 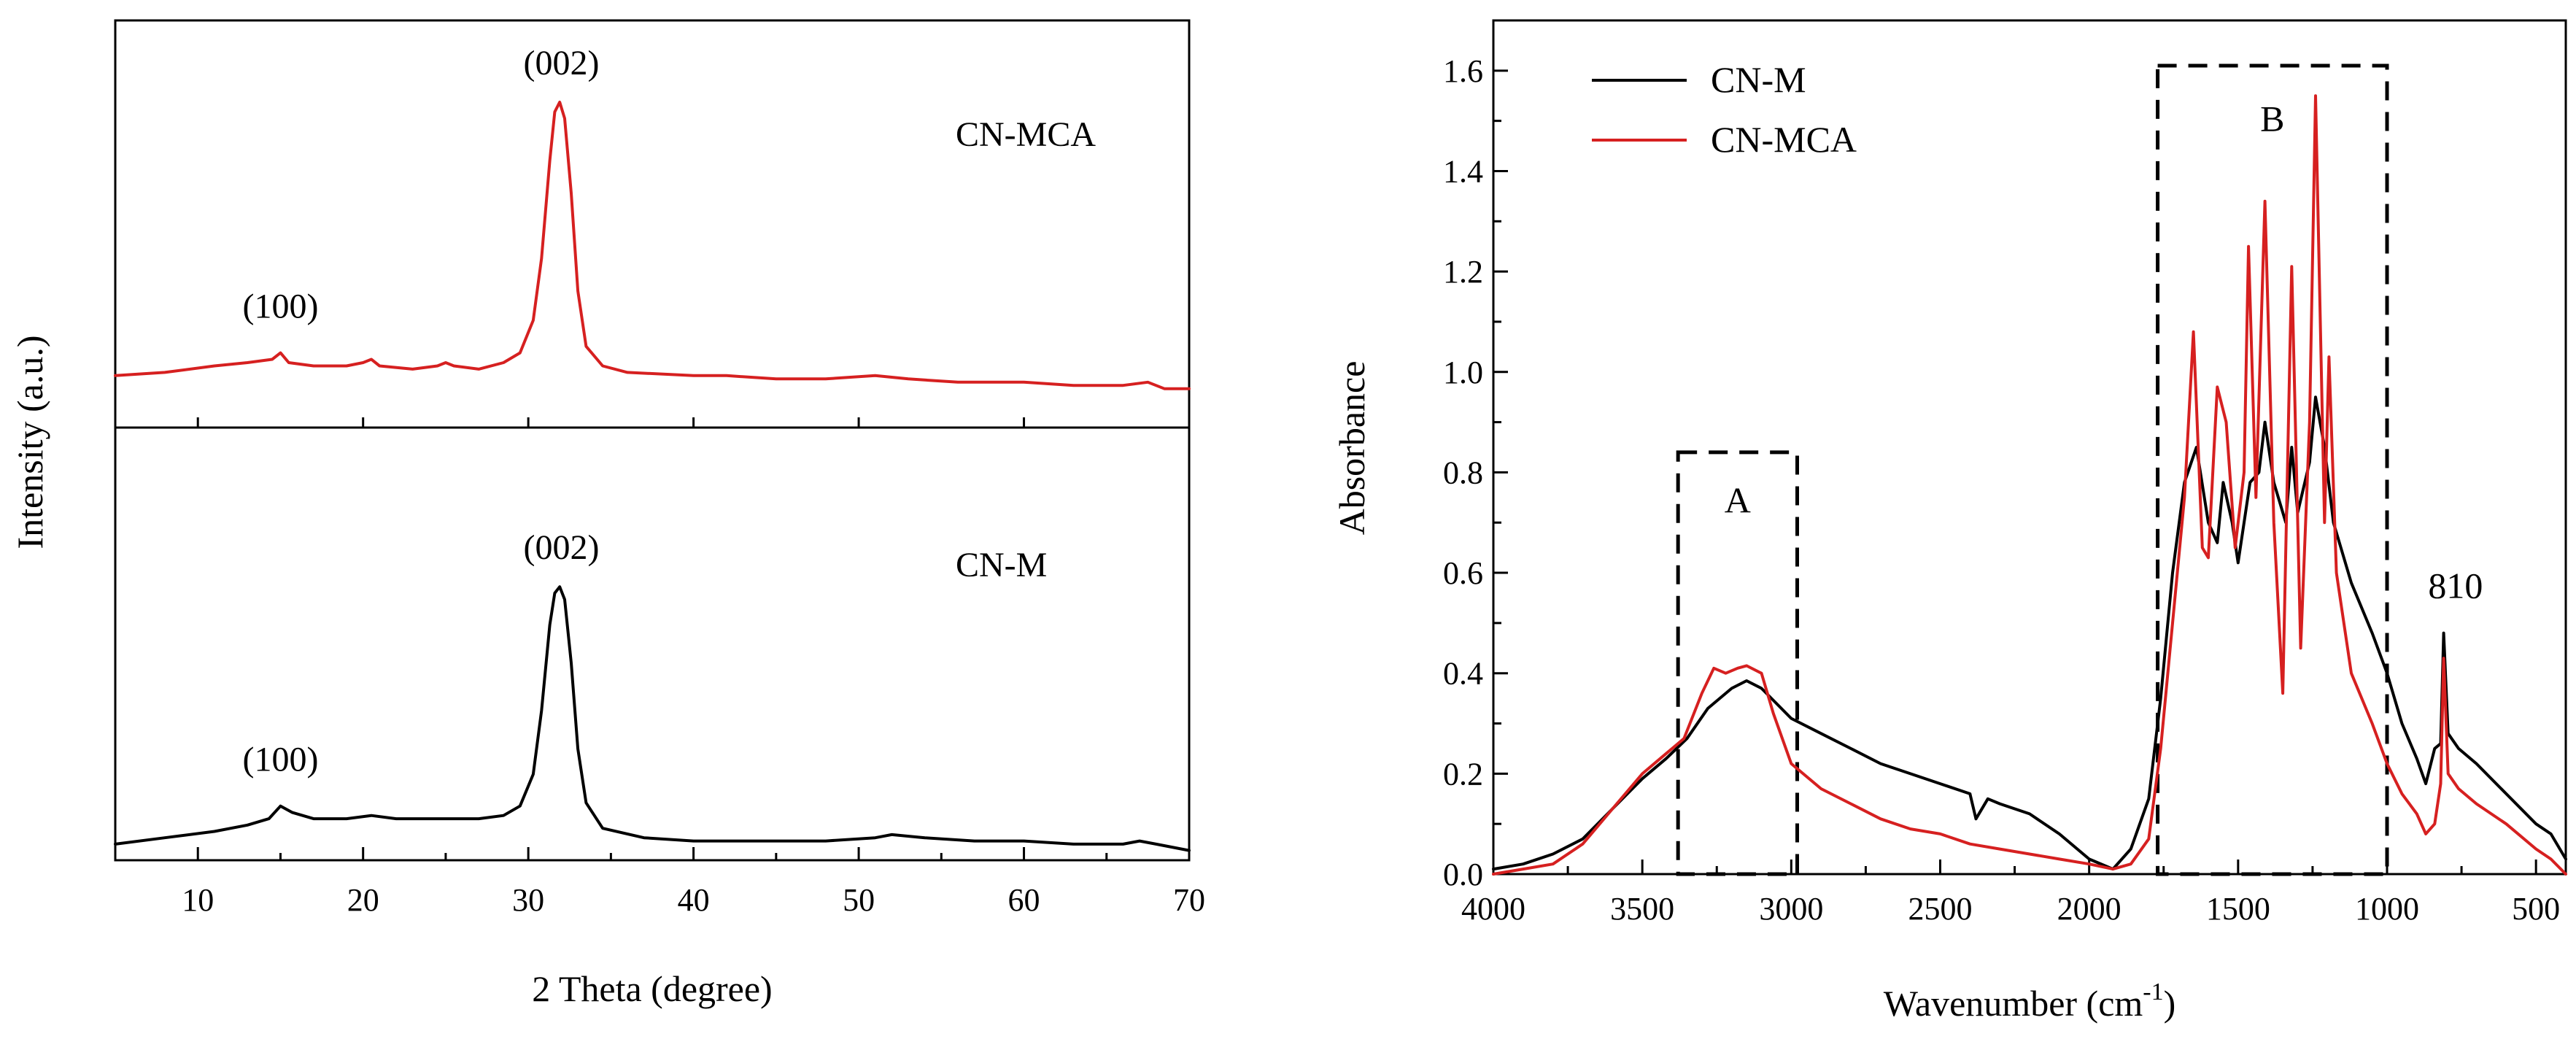 I want to click on ftir-annotation: B, so click(x=2272, y=119).